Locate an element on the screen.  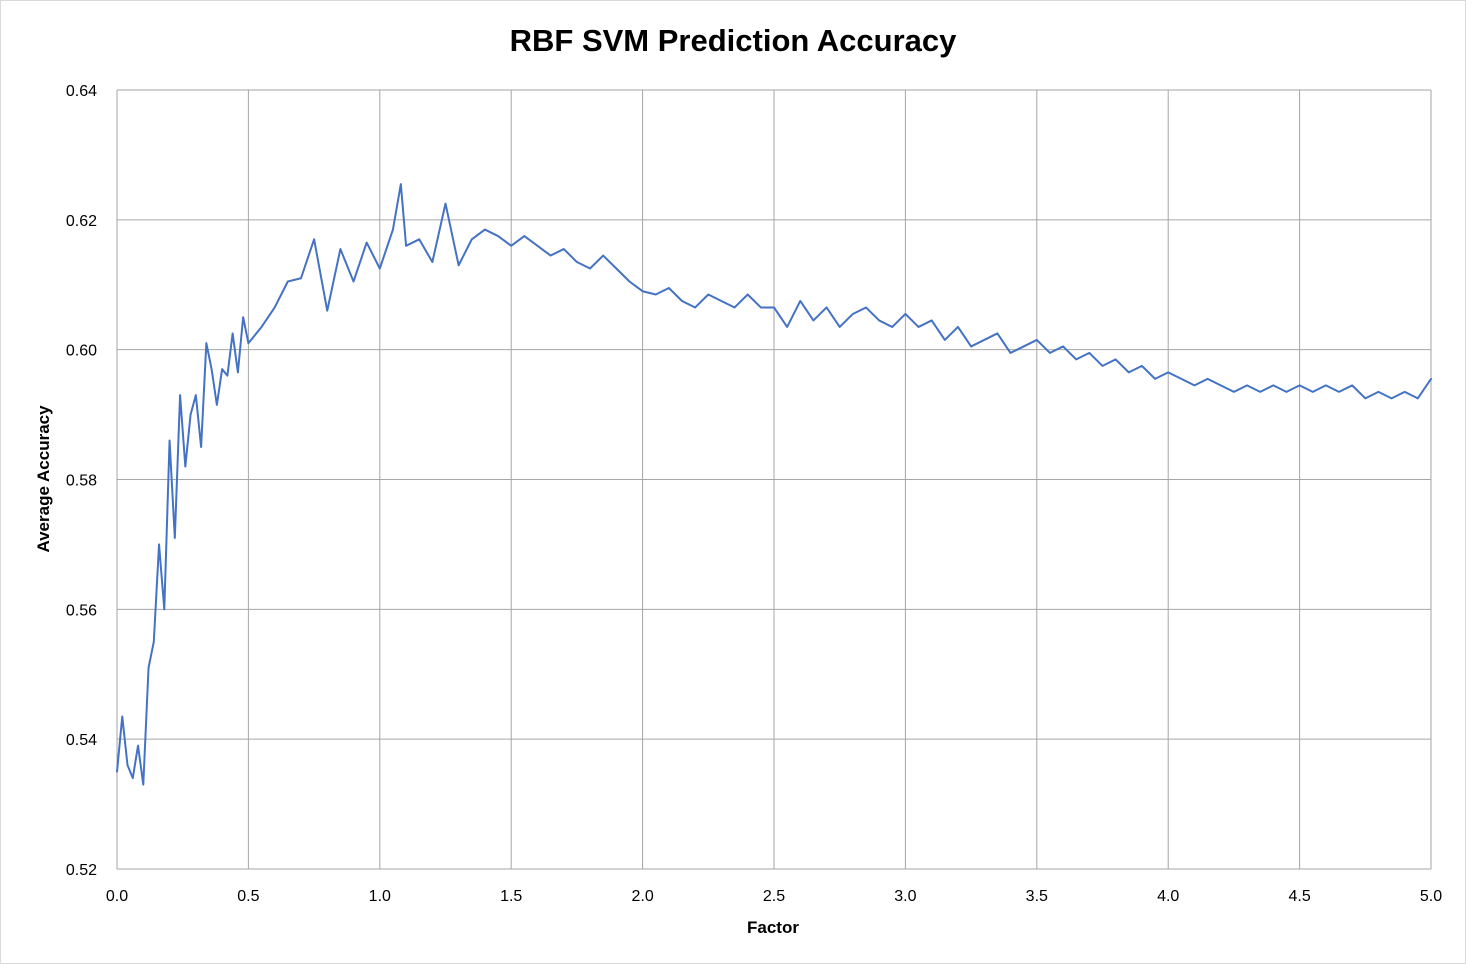
x-tick-label: 4.5 is located at coordinates (1299, 896).